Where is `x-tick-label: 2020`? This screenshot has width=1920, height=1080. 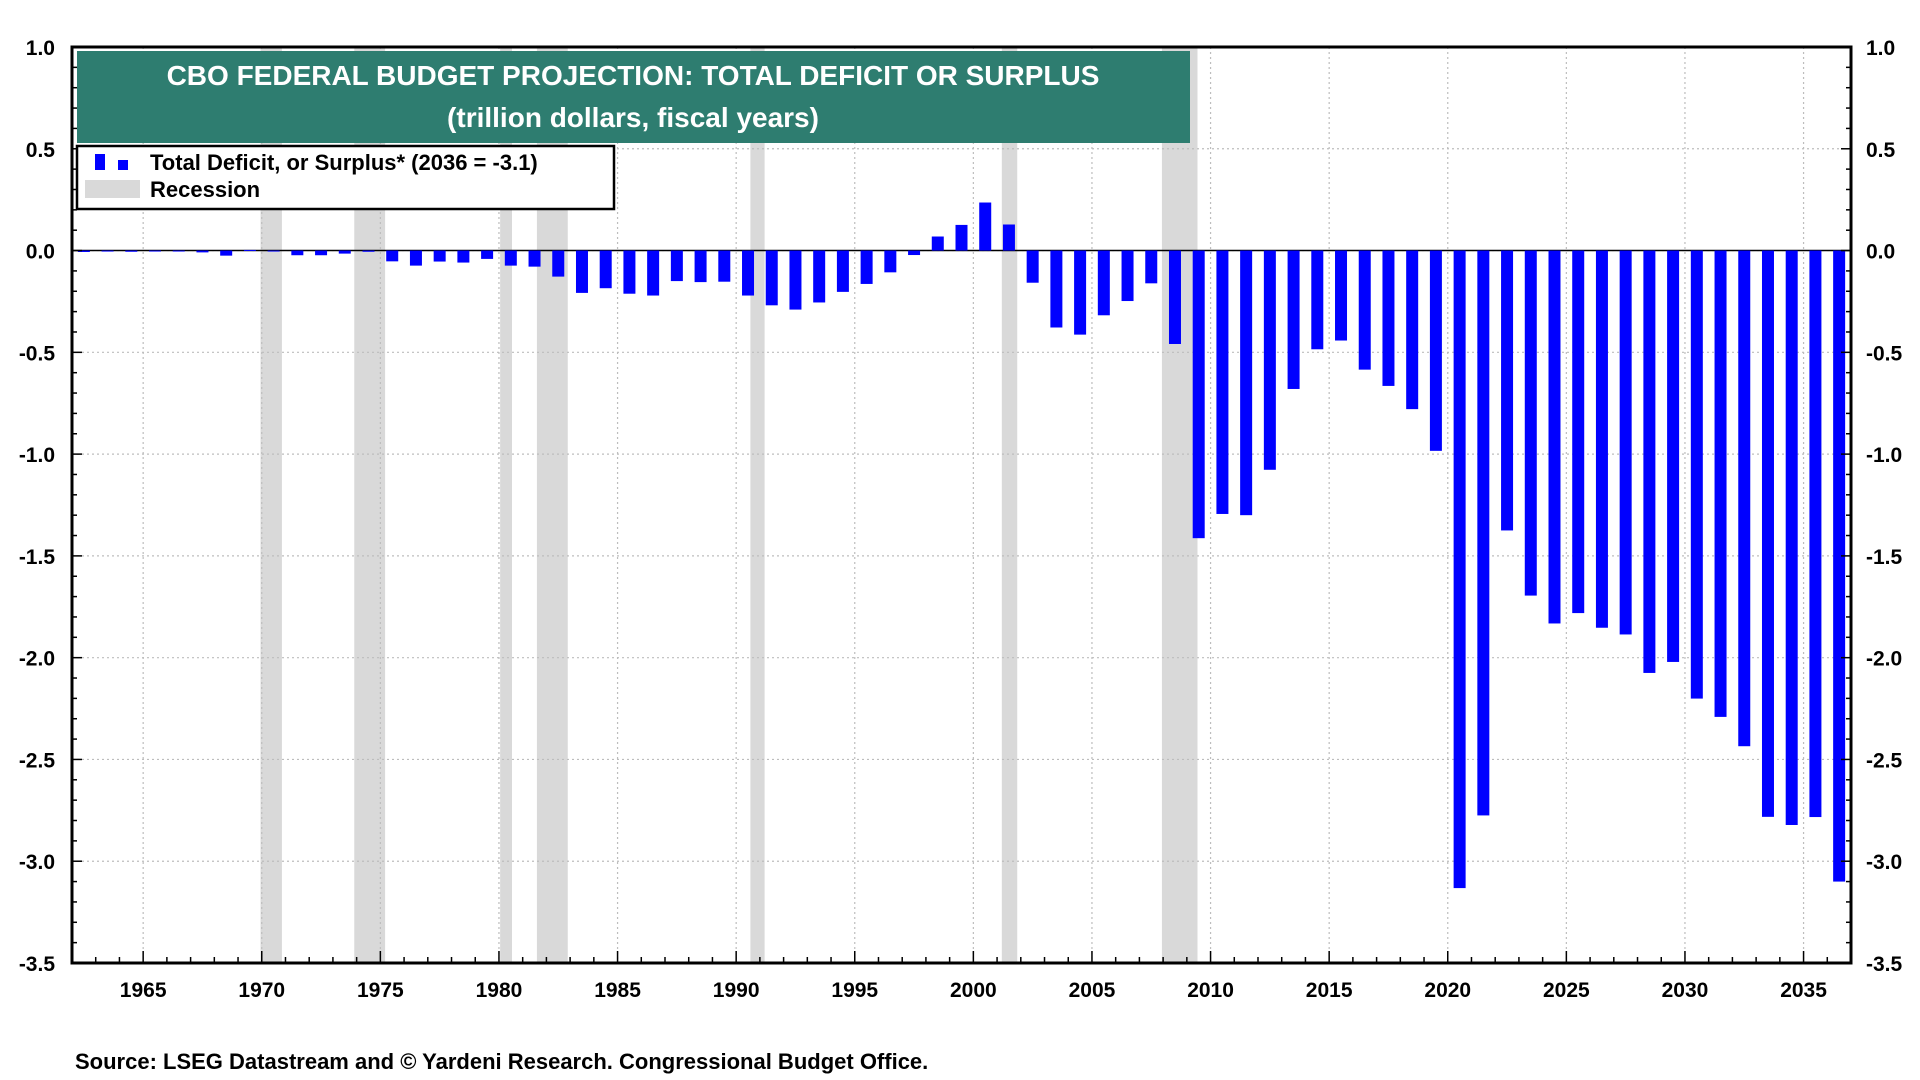 x-tick-label: 2020 is located at coordinates (1447, 990).